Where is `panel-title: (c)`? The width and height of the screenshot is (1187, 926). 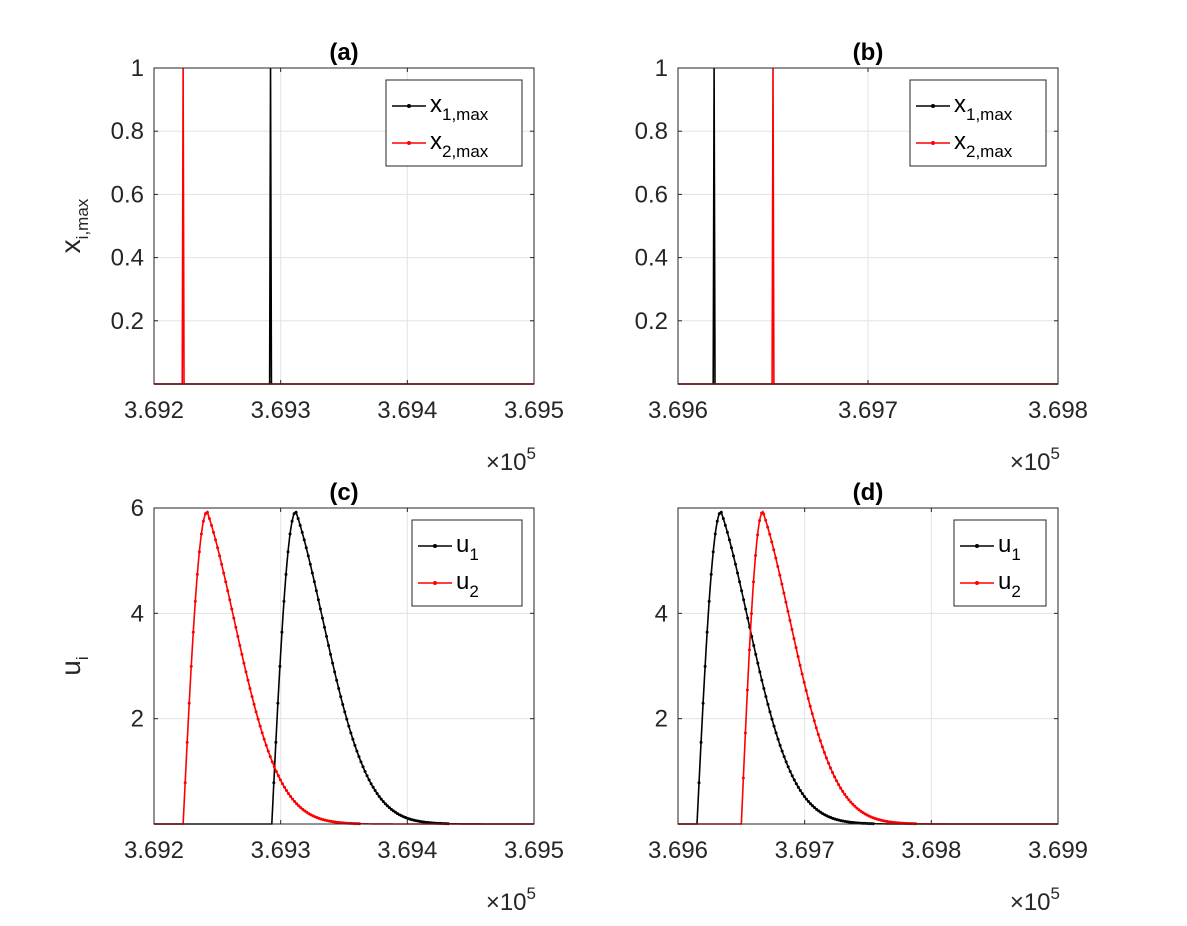 panel-title: (c) is located at coordinates (343, 492).